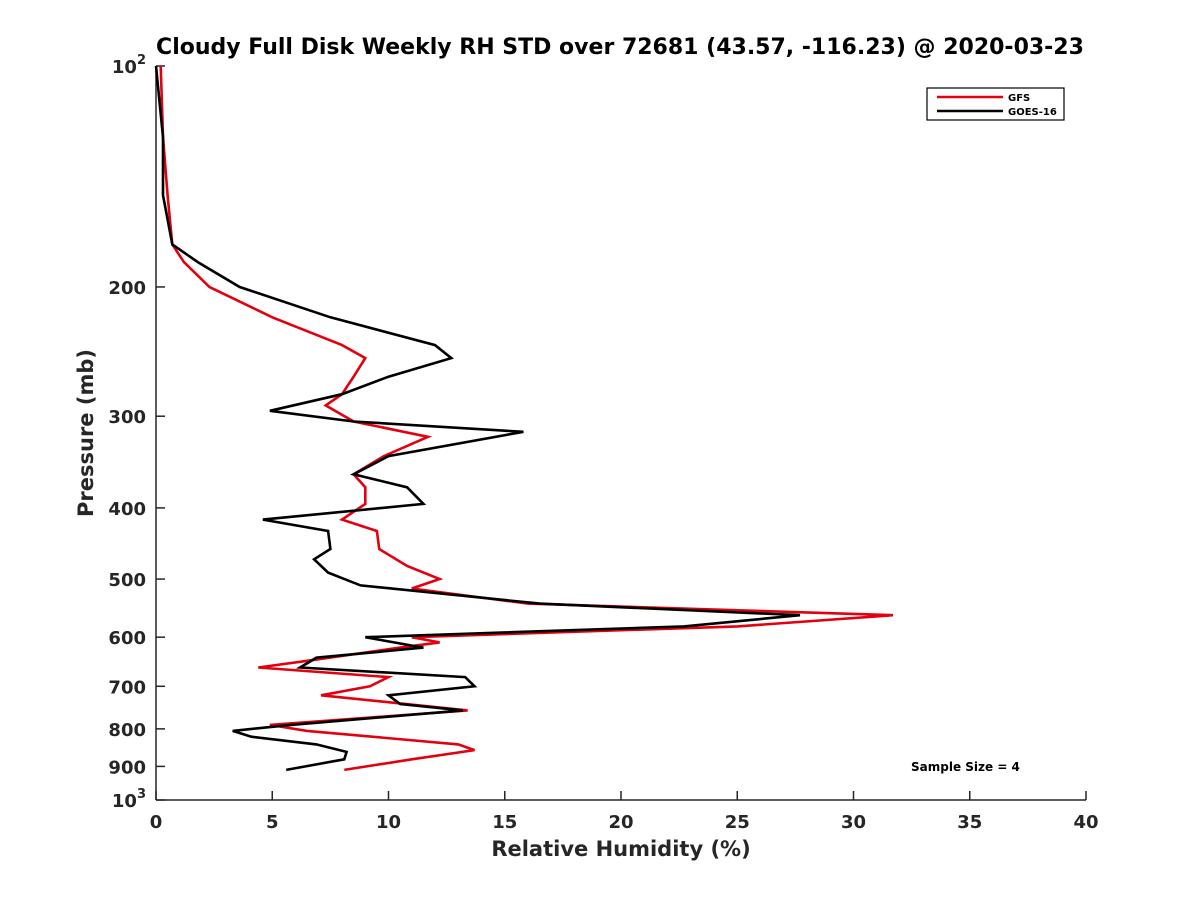 The height and width of the screenshot is (900, 1200). I want to click on y-tick-label: 800, so click(127, 730).